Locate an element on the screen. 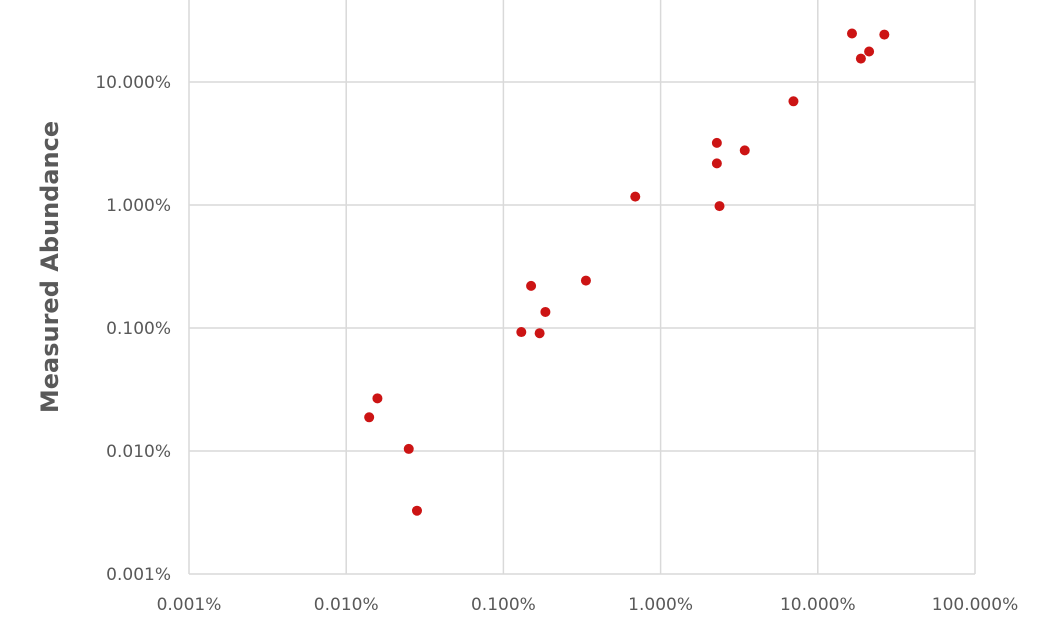 Image resolution: width=1040 pixels, height=628 pixels. y-axis-tick-labels: 0.001% 0.010% 0.100% 1.000% 10.000% is located at coordinates (133, 329).